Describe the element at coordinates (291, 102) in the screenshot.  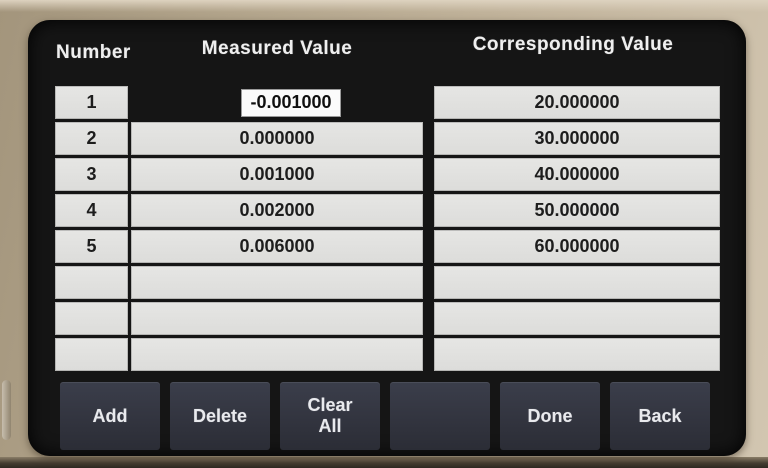
I see `measured-value-input: -0.001000` at that location.